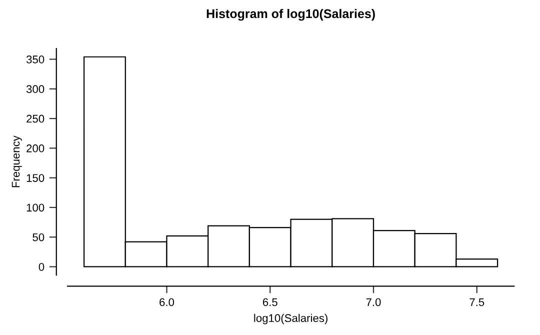 Image resolution: width=540 pixels, height=335 pixels. Describe the element at coordinates (35, 148) in the screenshot. I see `y-tick-label: 200` at that location.